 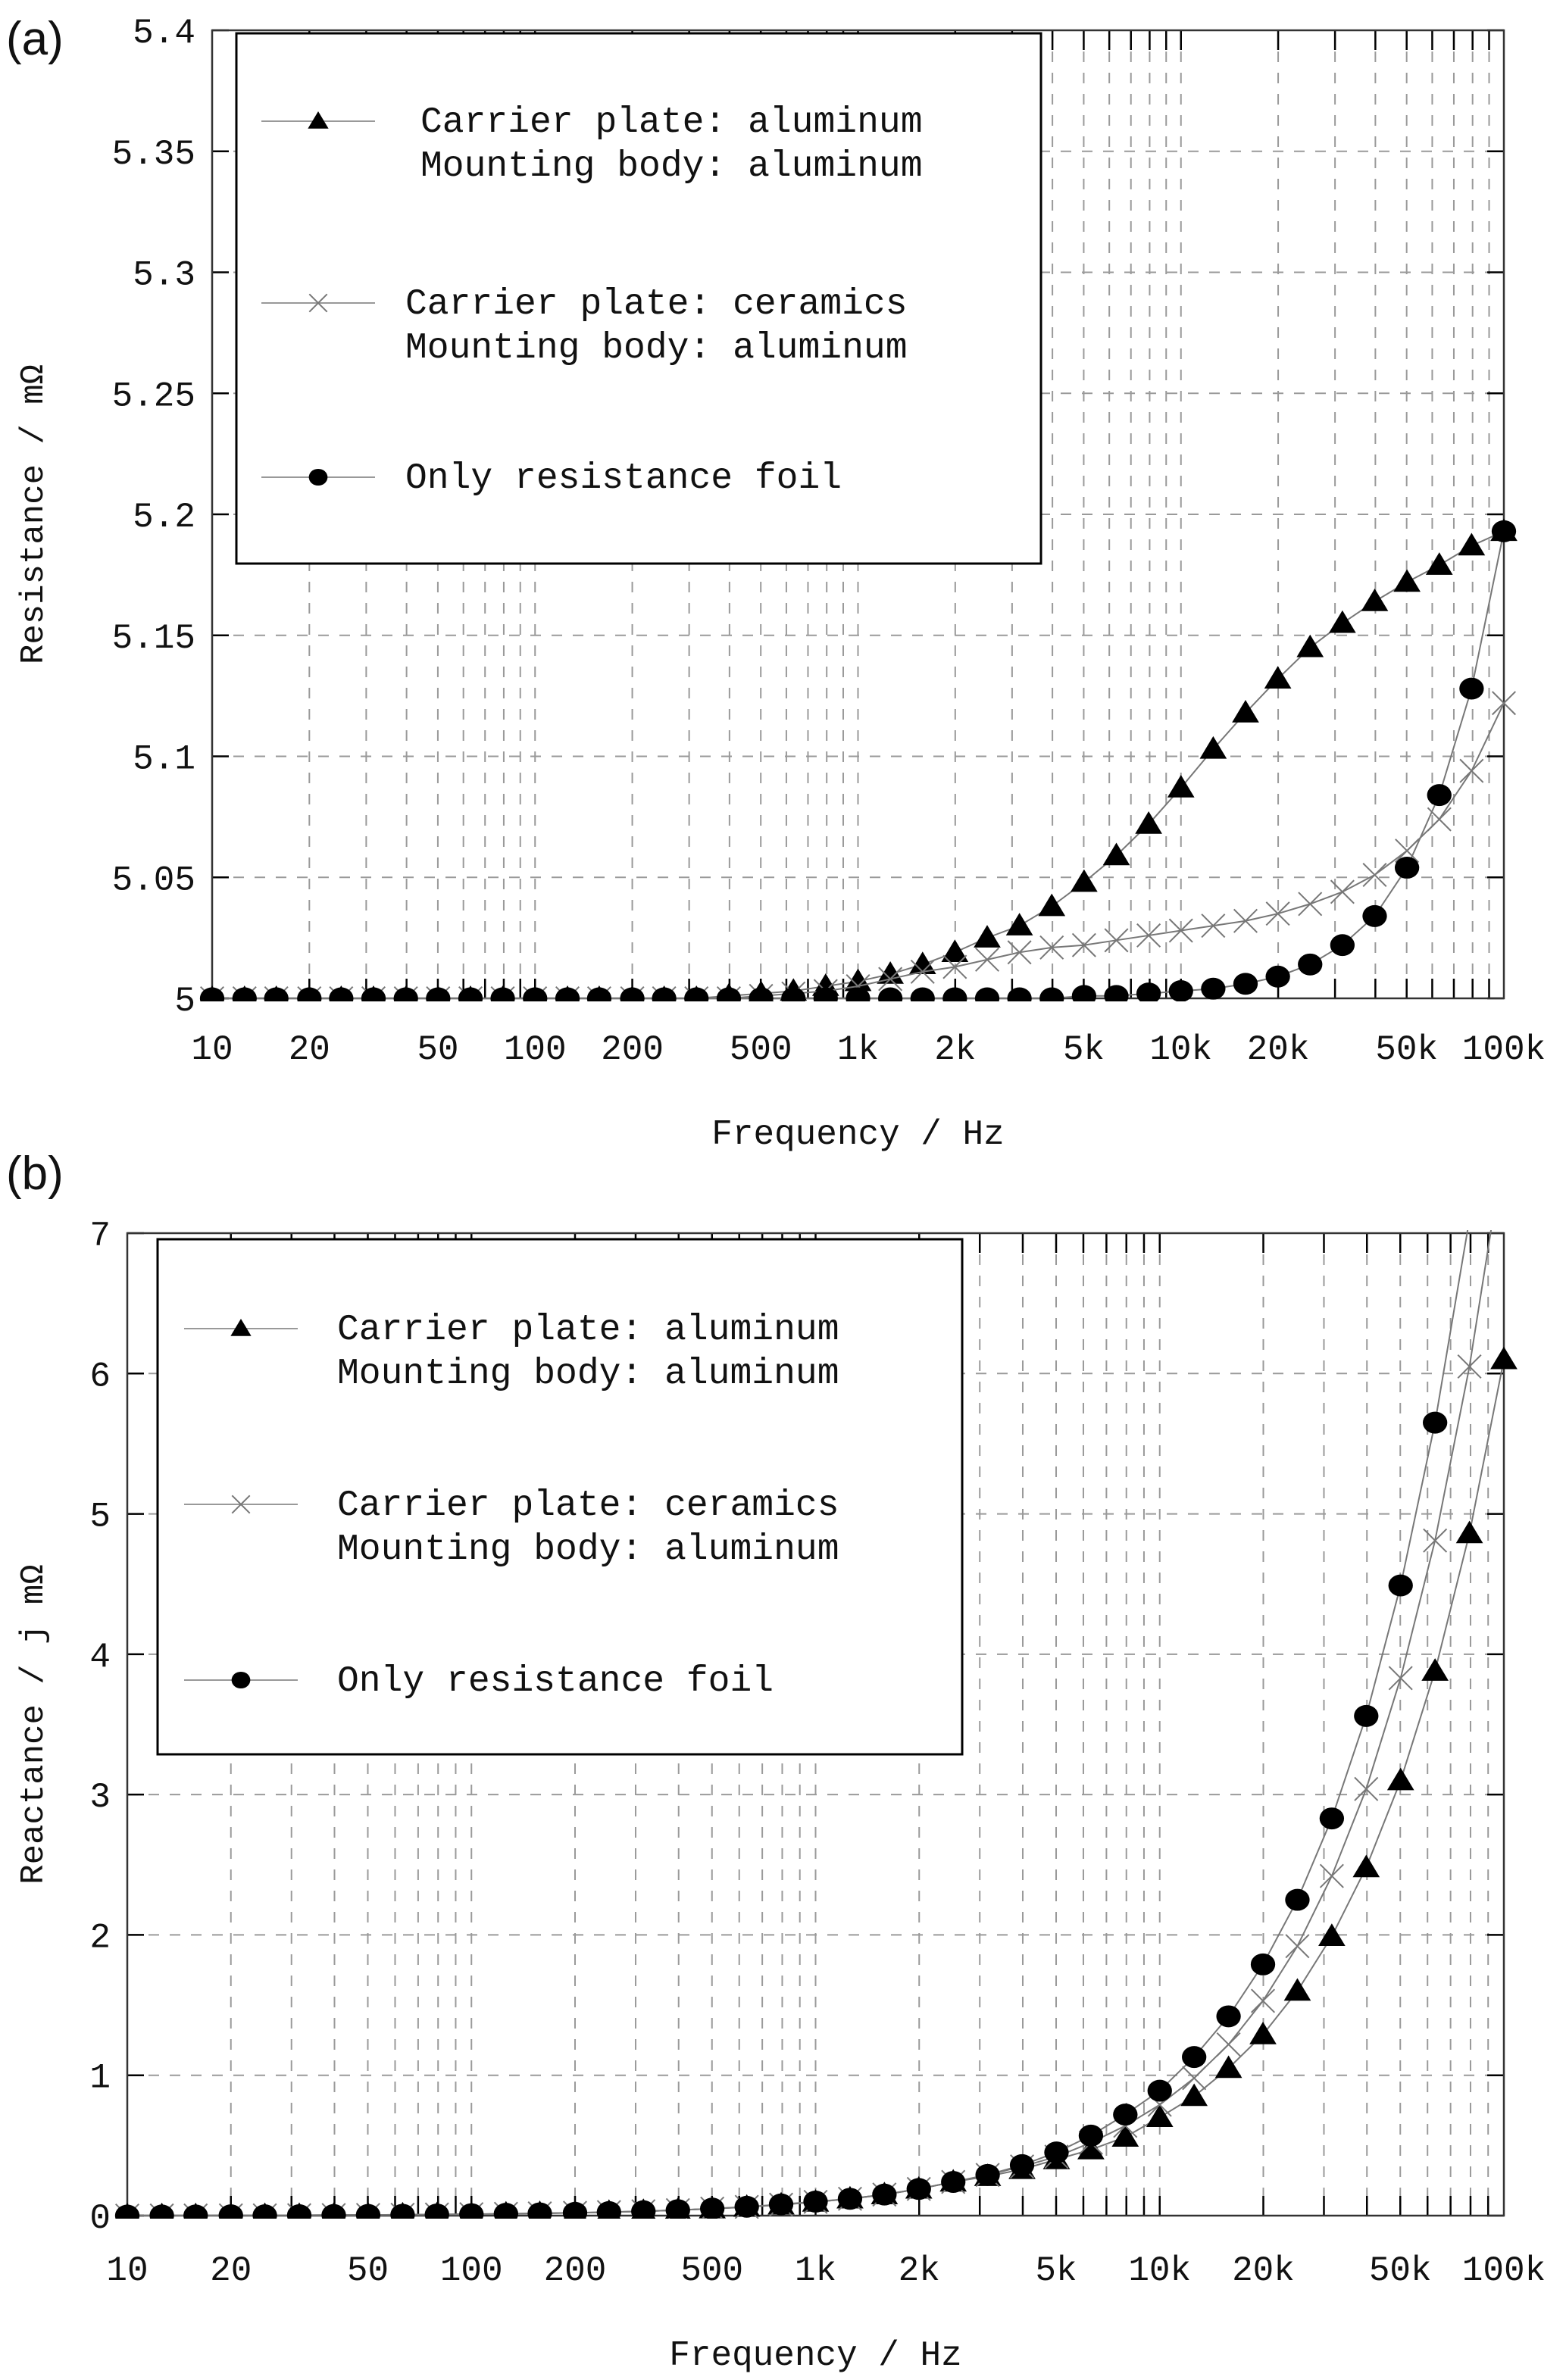 What do you see at coordinates (164, 759) in the screenshot?
I see `y-tick-label: 5.1` at bounding box center [164, 759].